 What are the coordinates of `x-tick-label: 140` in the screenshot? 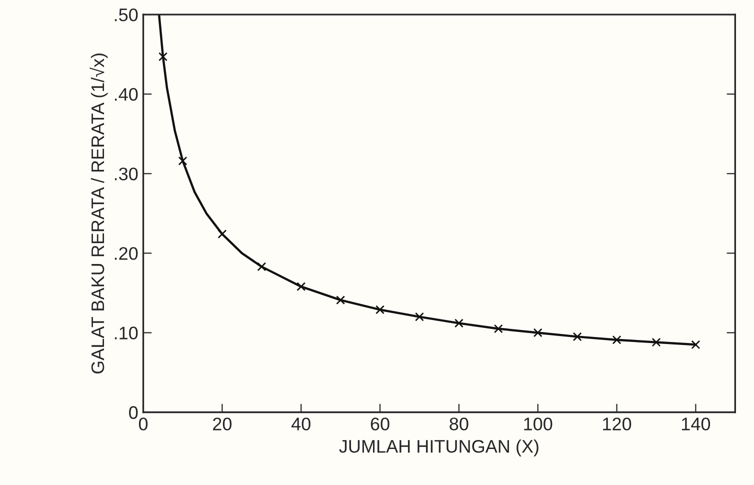 It's located at (696, 424).